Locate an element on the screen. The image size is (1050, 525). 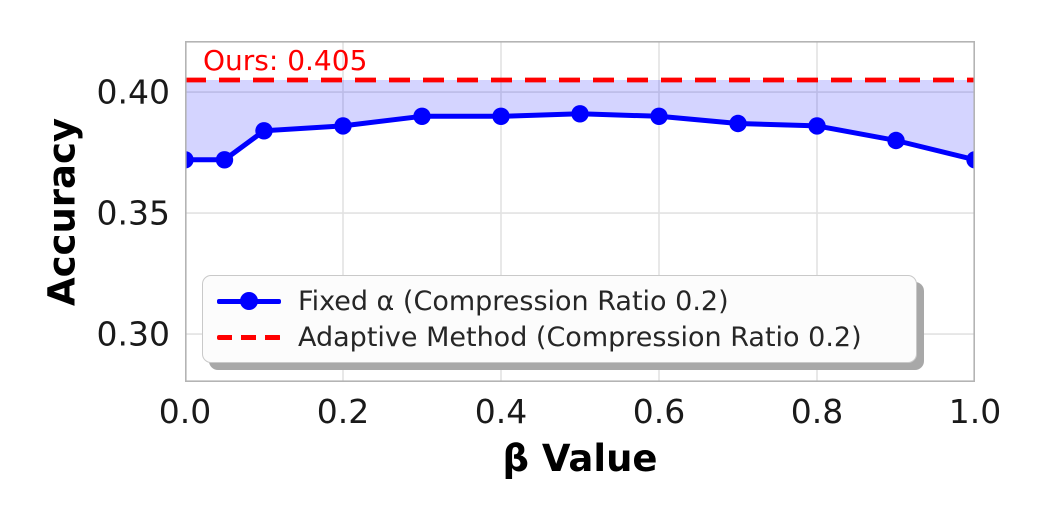
legend-label-adaptive-method: Adaptive Method (Compression Ratio 0.2) is located at coordinates (580, 337).